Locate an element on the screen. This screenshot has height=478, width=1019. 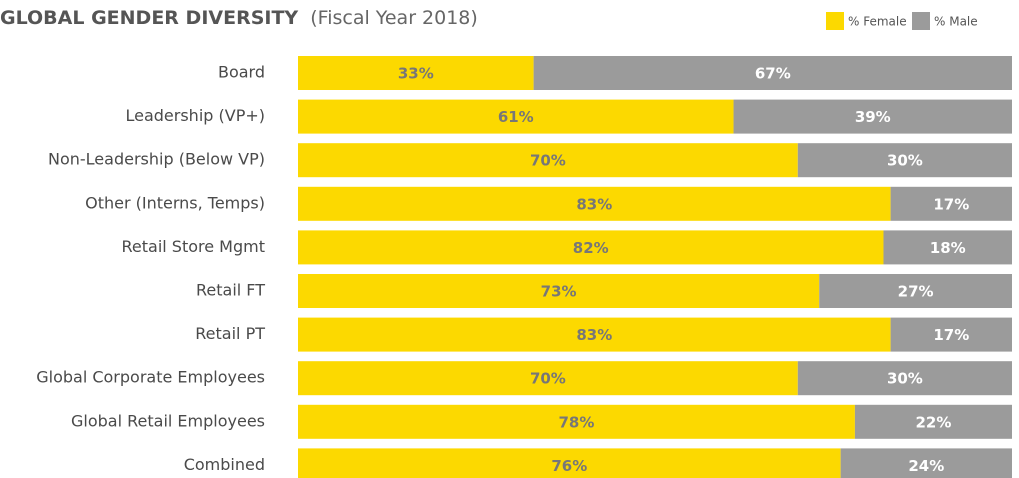
y-tick-label: Other (Interns, Temps) is located at coordinates (175, 202).